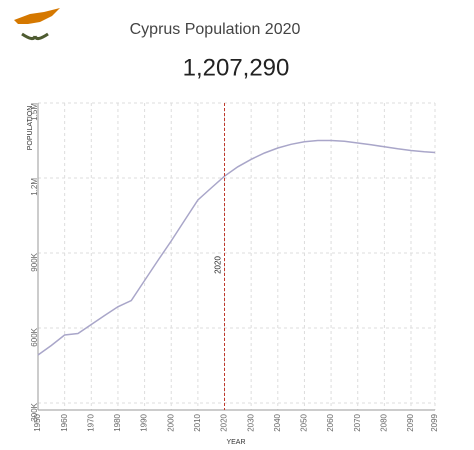 The width and height of the screenshot is (474, 450). What do you see at coordinates (410, 422) in the screenshot?
I see `x-tick-label: 2090` at bounding box center [410, 422].